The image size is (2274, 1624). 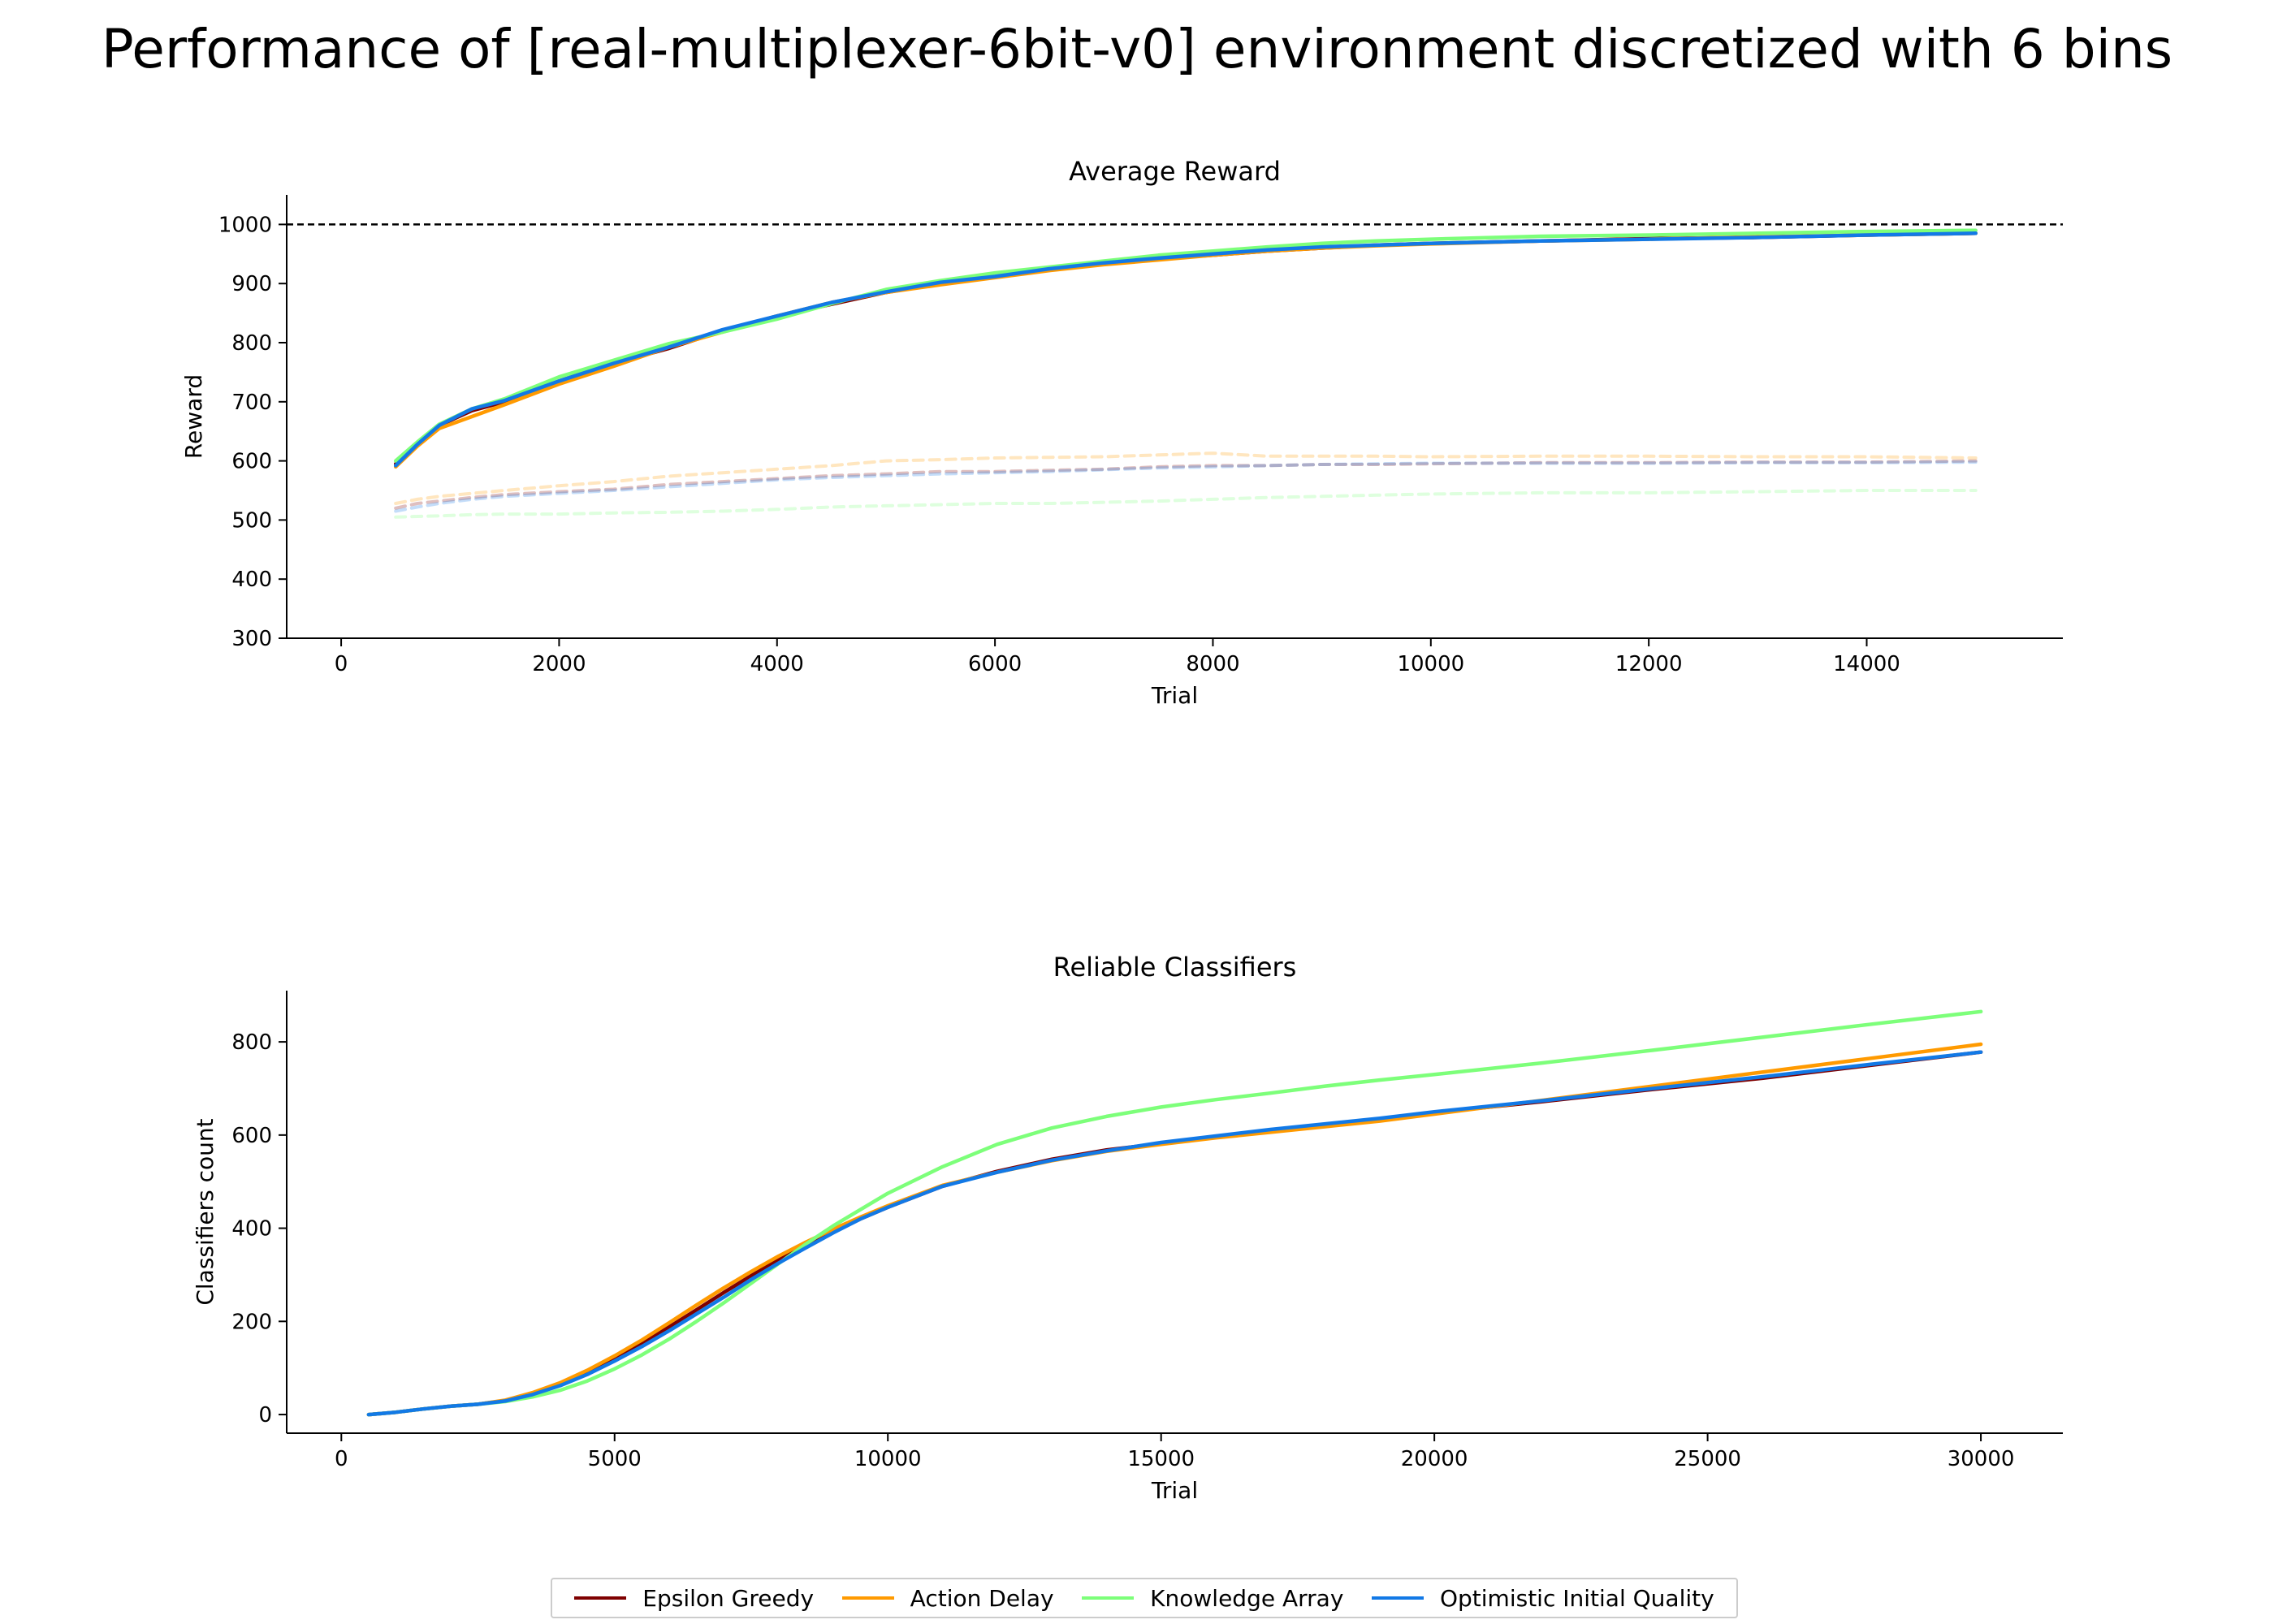 I want to click on y-tick-label: 500, so click(x=252, y=520).